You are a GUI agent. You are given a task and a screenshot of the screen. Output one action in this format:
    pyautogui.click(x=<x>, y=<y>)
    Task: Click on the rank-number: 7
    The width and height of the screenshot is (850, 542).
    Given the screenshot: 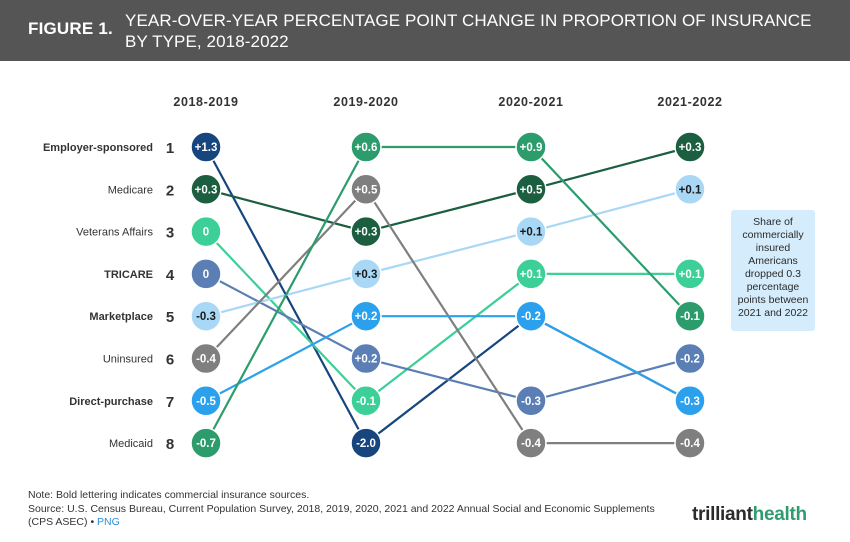 What is the action you would take?
    pyautogui.click(x=170, y=402)
    